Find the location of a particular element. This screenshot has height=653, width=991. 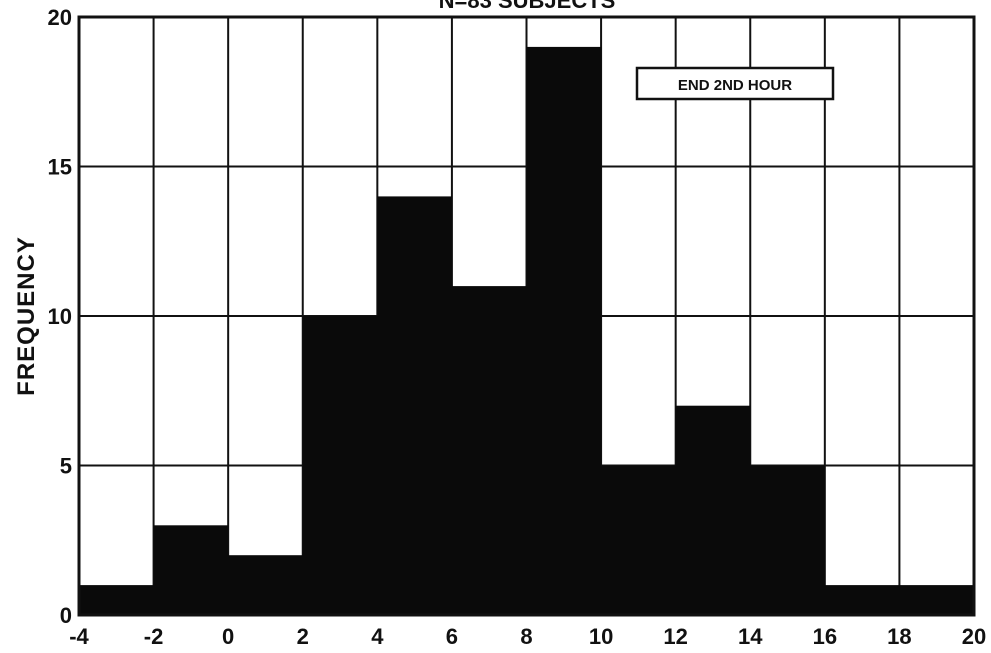

x-tick-label: 20 is located at coordinates (974, 636).